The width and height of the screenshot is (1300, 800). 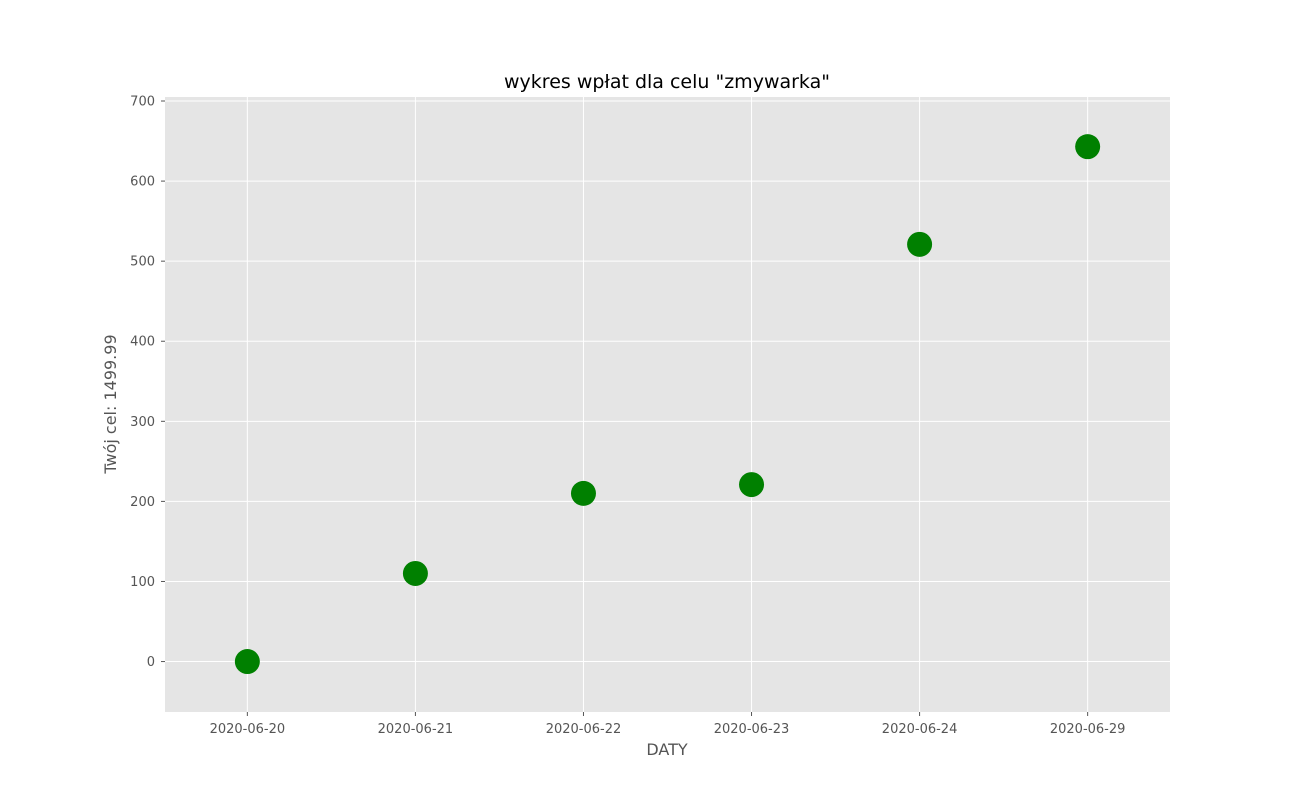 I want to click on y-tick-label: 400, so click(x=142, y=342).